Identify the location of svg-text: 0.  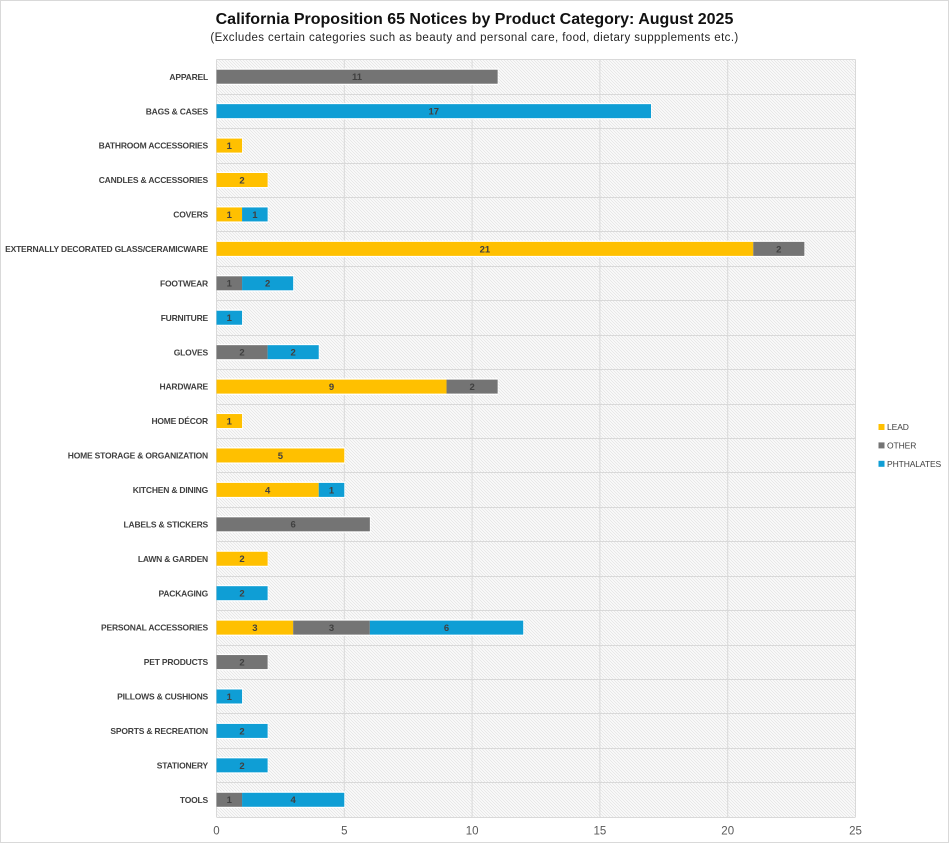
(216, 832).